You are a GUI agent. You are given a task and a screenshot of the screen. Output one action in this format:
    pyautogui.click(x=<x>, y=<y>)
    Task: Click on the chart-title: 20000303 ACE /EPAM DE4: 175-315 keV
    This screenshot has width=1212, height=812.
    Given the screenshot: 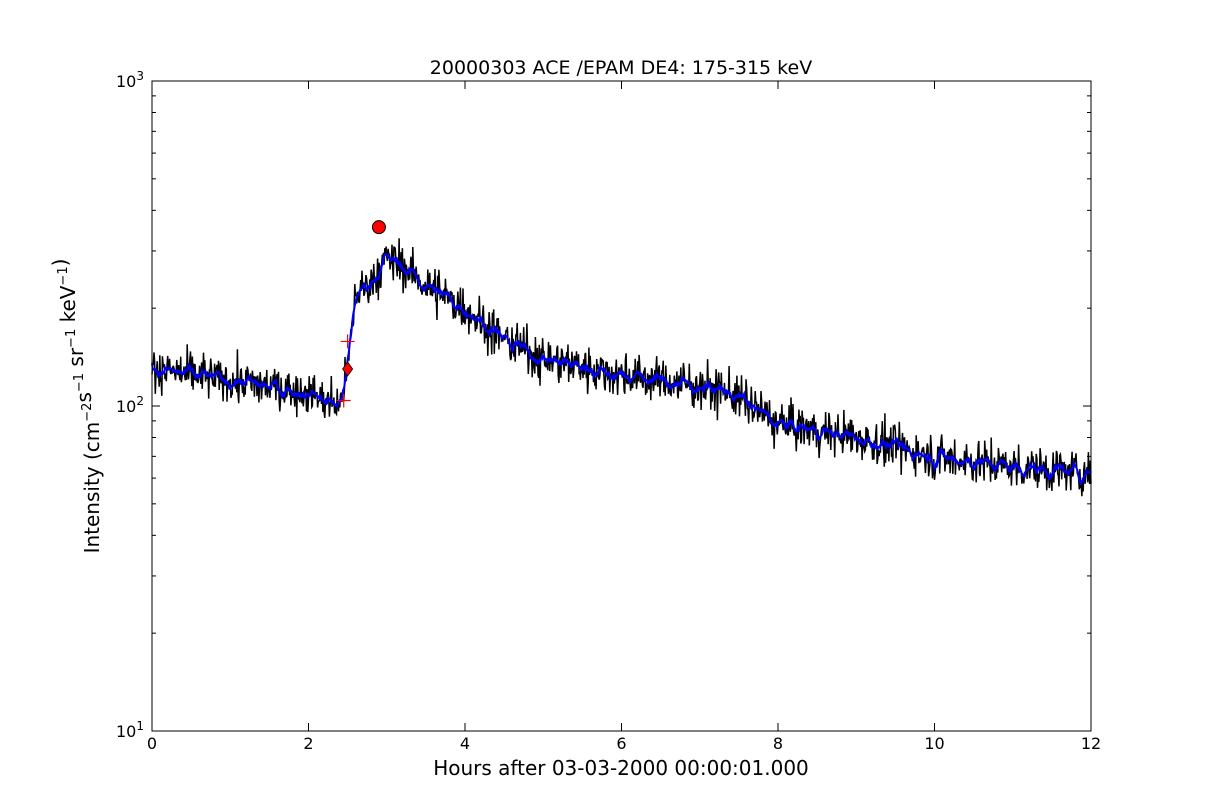 What is the action you would take?
    pyautogui.click(x=621, y=68)
    